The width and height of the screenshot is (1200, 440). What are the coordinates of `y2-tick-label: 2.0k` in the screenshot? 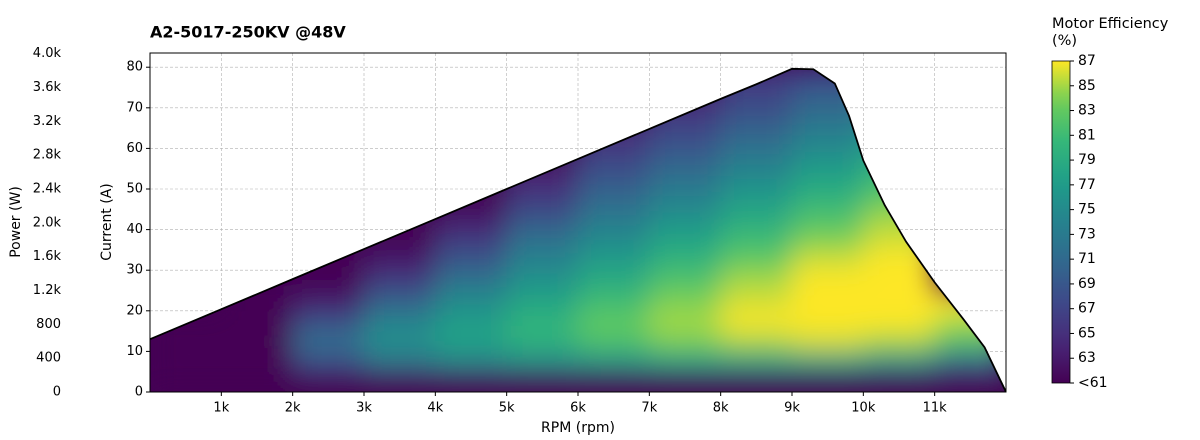 It's located at (47, 222).